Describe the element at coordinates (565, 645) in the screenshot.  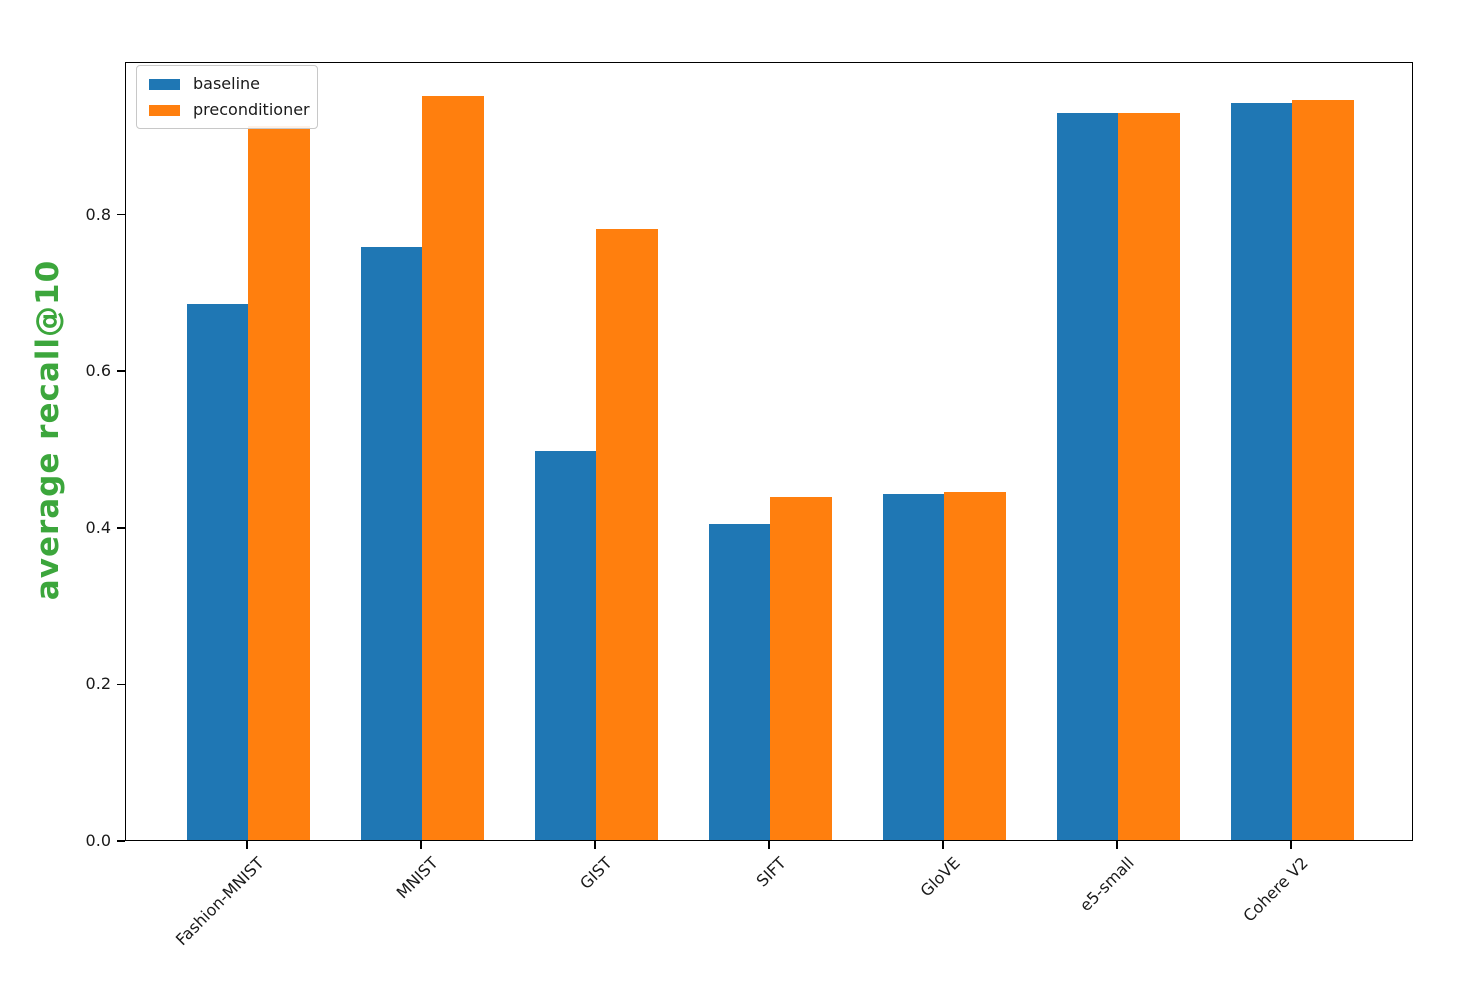
I see `bar-baseline-GIST` at that location.